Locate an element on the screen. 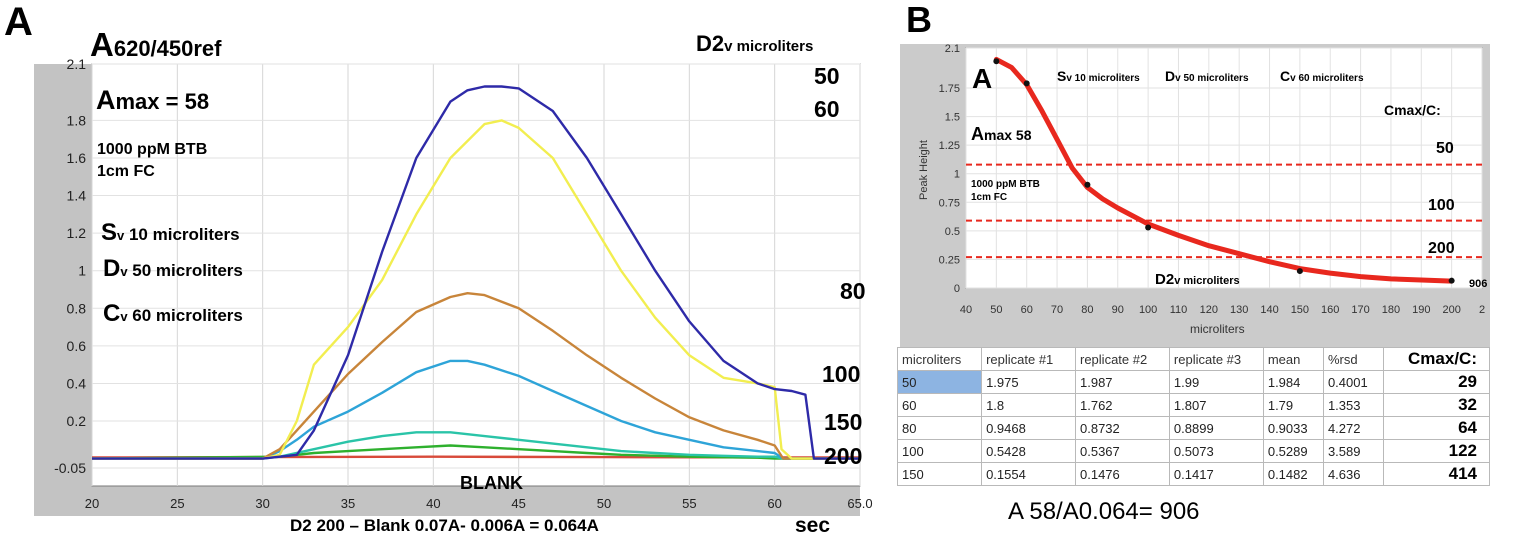  panel-a-d2-label: D2v microliters is located at coordinates (754, 43).